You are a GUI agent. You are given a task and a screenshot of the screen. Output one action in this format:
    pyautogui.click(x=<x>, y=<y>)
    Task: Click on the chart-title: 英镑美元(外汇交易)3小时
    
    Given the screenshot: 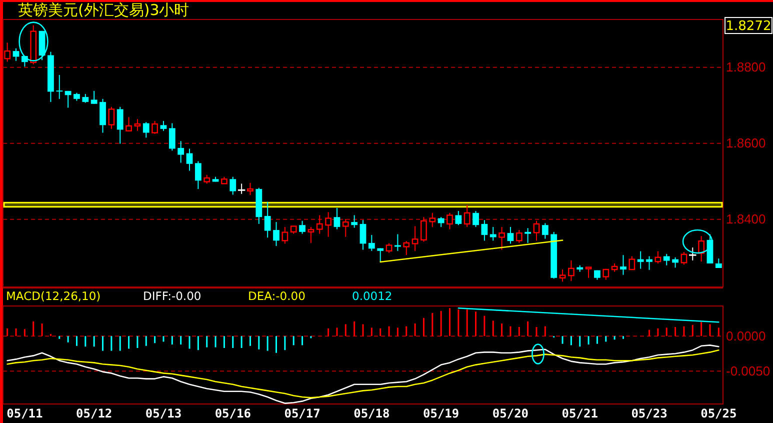 What is the action you would take?
    pyautogui.click(x=104, y=10)
    